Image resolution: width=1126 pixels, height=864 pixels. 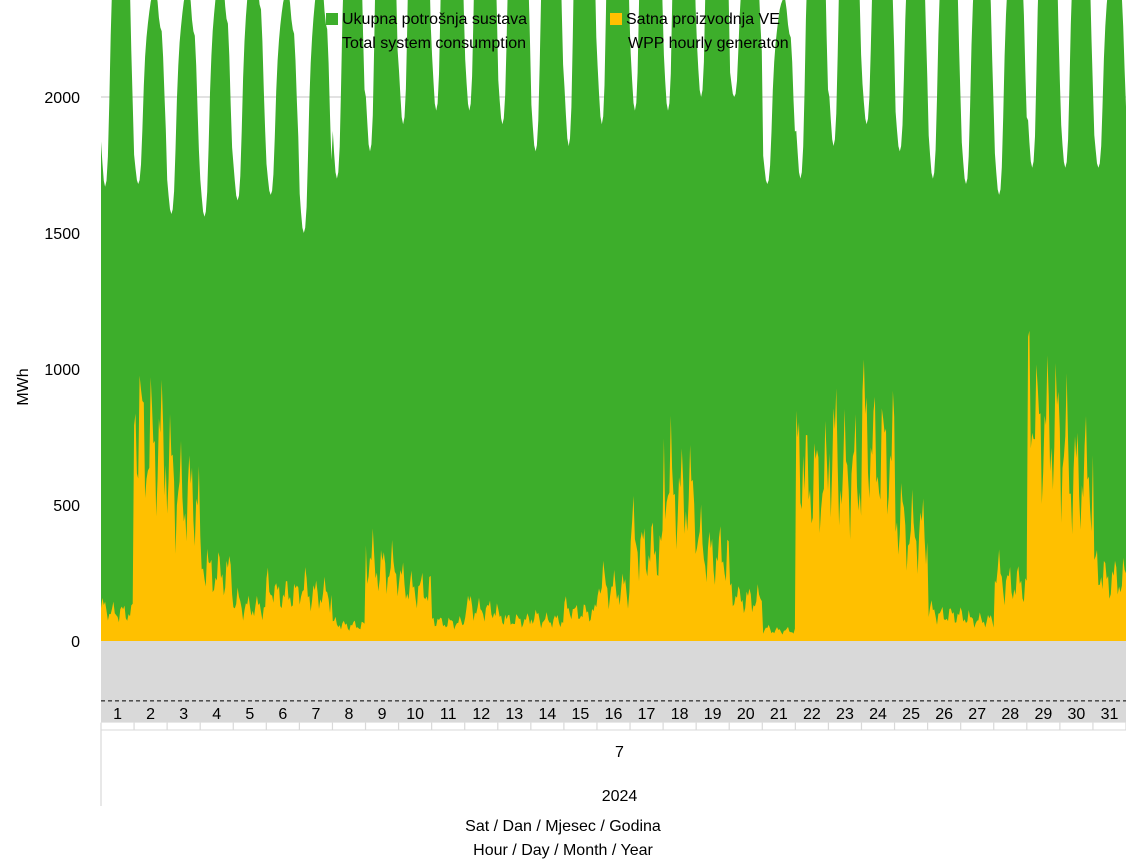 What do you see at coordinates (434, 19) in the screenshot?
I see `legend-label-consumption-hr: Ukupna potrošnja sustava` at bounding box center [434, 19].